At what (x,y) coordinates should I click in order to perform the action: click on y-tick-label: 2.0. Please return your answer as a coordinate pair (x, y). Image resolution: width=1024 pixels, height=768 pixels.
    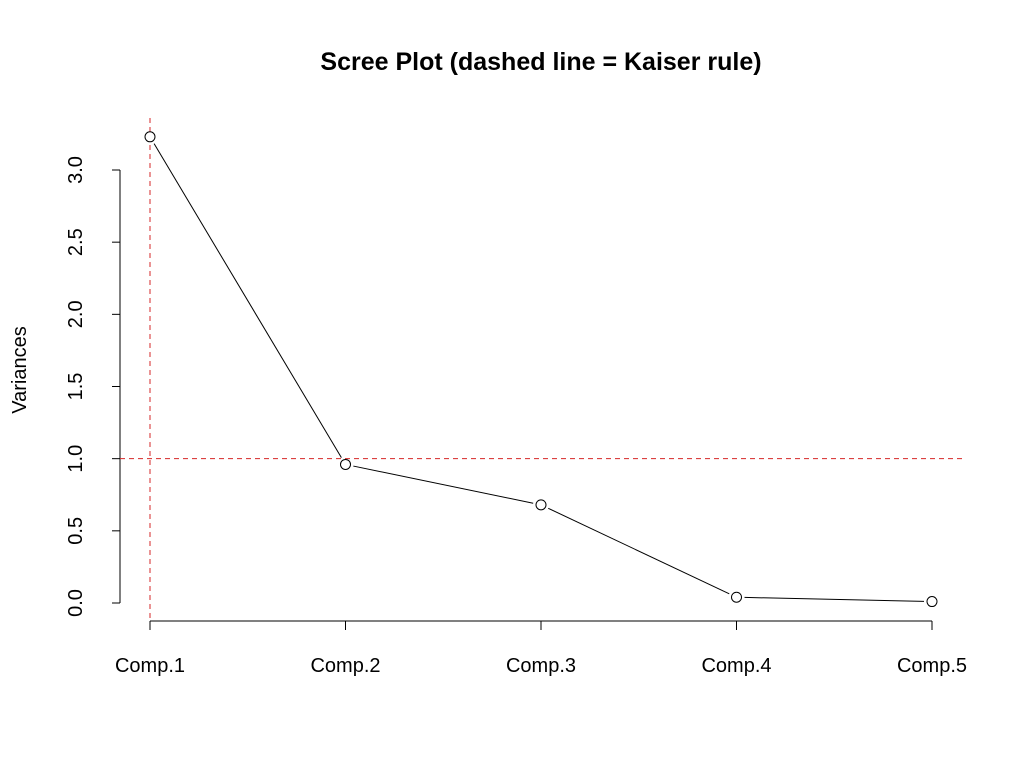
    Looking at the image, I should click on (76, 314).